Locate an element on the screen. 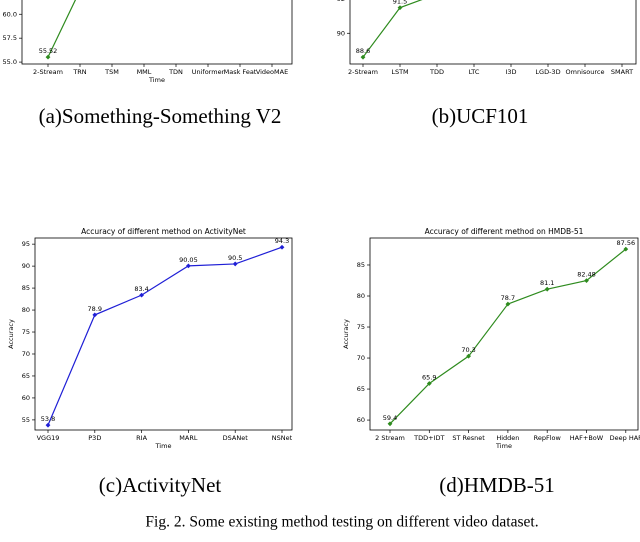 This screenshot has width=640, height=542. y-tick-label: 95 is located at coordinates (26, 244).